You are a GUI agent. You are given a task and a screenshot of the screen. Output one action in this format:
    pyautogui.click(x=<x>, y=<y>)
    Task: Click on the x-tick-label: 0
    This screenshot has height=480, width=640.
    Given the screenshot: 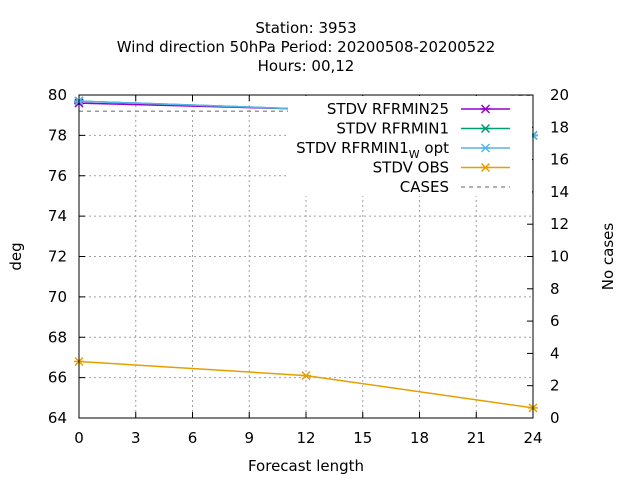 What is the action you would take?
    pyautogui.click(x=79, y=438)
    